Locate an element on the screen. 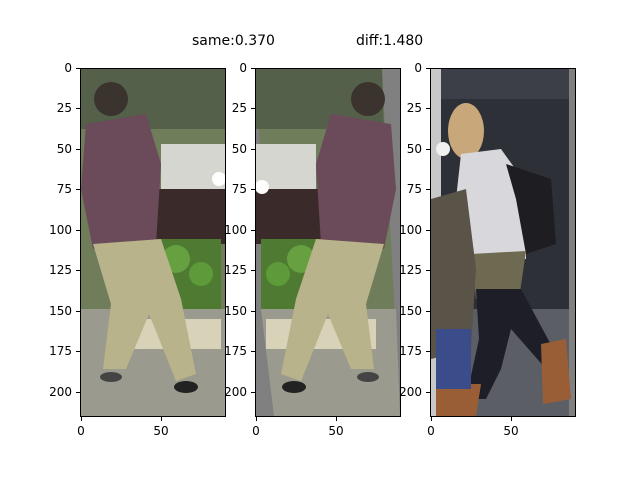 This screenshot has height=480, width=640. same-xtick-0: 0 is located at coordinates (256, 431).